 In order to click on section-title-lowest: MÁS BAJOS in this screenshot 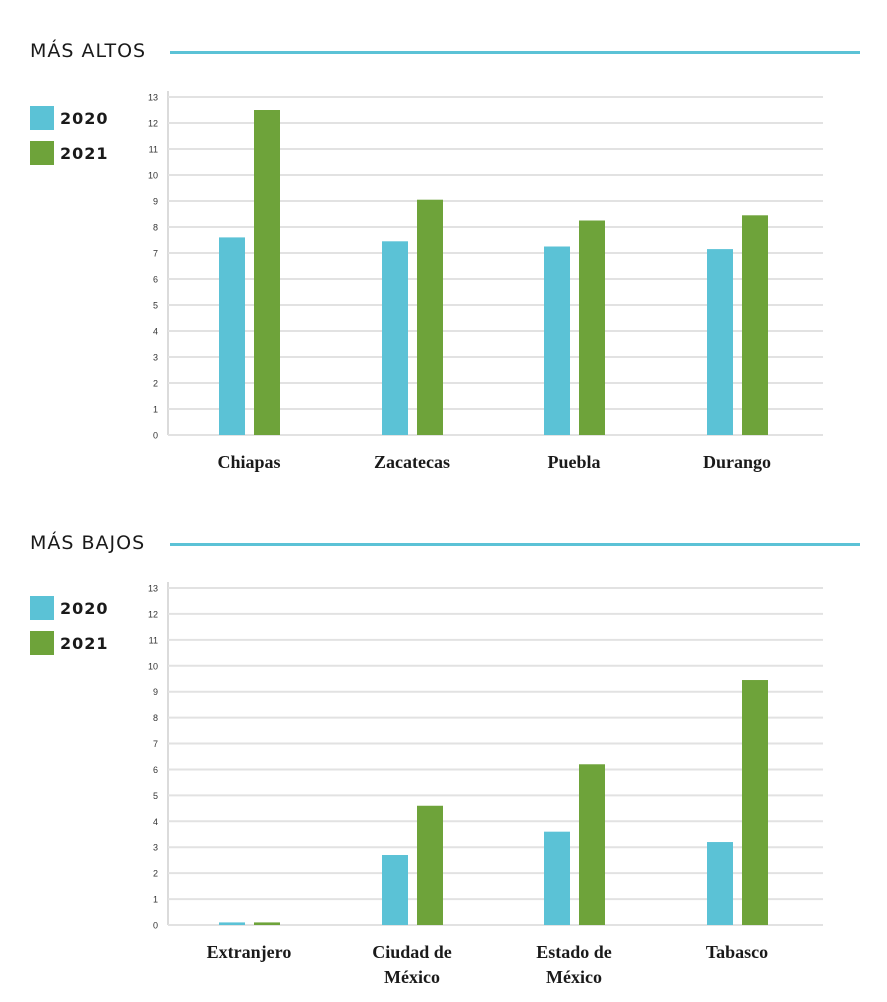, I will do `click(88, 543)`.